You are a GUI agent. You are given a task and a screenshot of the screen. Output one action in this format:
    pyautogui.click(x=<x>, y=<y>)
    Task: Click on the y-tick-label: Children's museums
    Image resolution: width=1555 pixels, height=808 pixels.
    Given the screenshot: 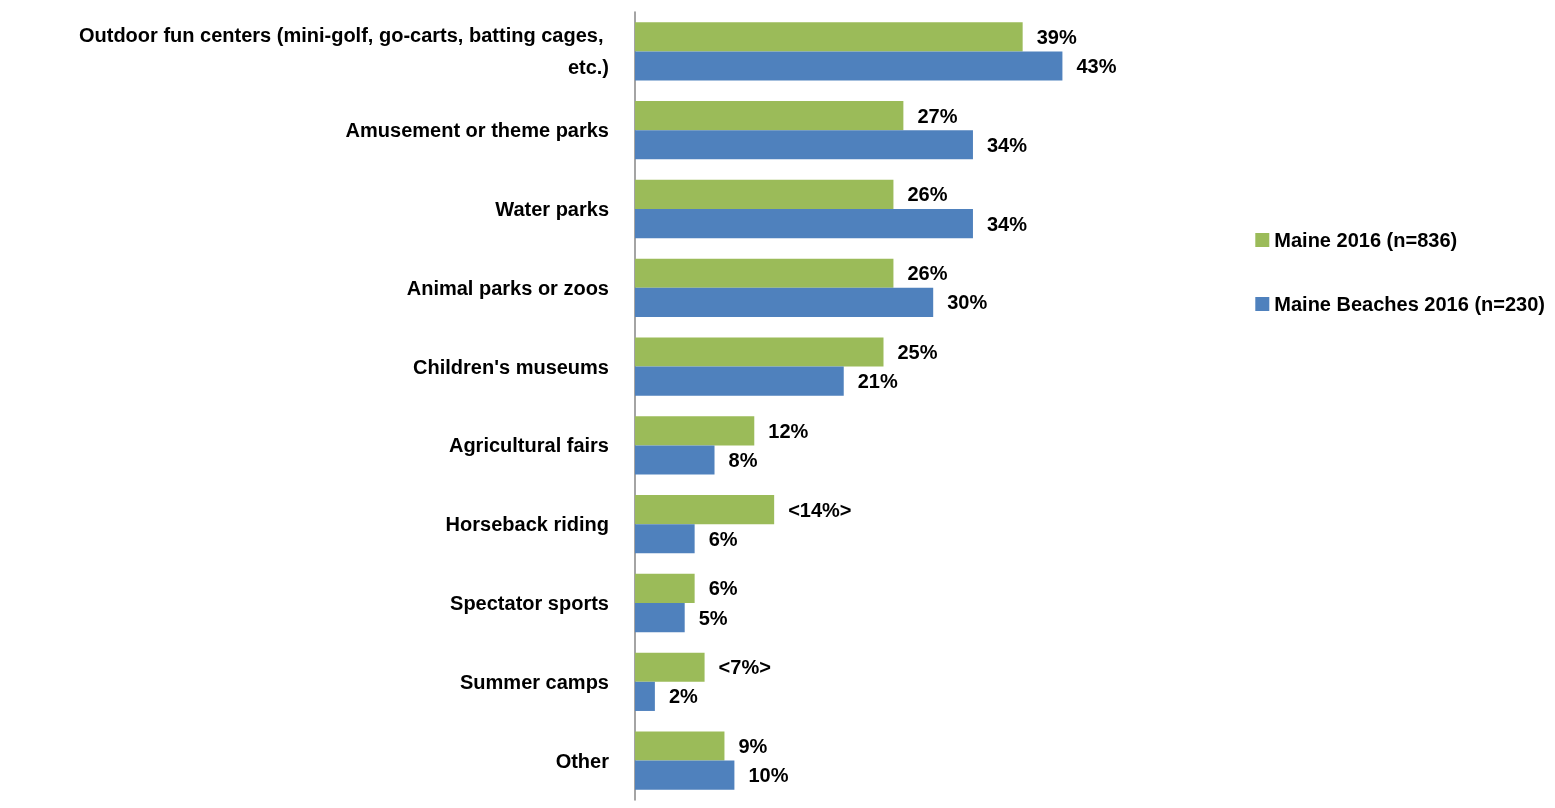 What is the action you would take?
    pyautogui.click(x=511, y=366)
    